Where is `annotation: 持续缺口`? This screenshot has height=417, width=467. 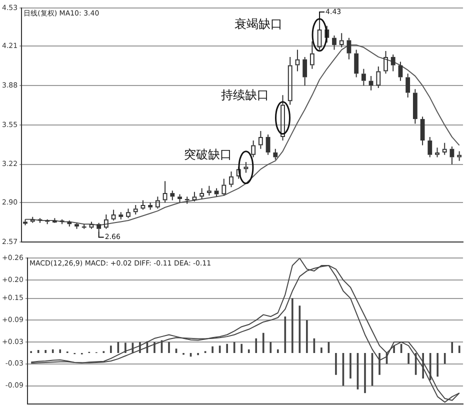 annotation: 持续缺口 is located at coordinates (244, 95).